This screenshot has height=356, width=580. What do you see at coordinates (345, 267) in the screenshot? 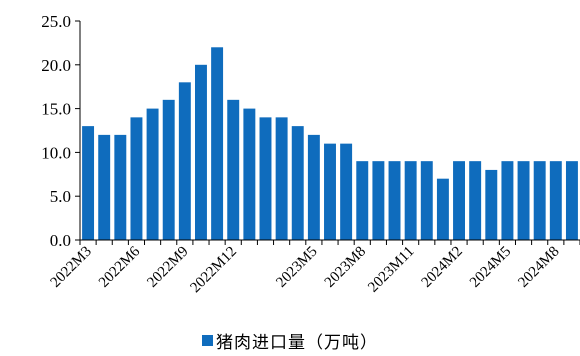
I see `x-tick-label: 2023M8` at bounding box center [345, 267].